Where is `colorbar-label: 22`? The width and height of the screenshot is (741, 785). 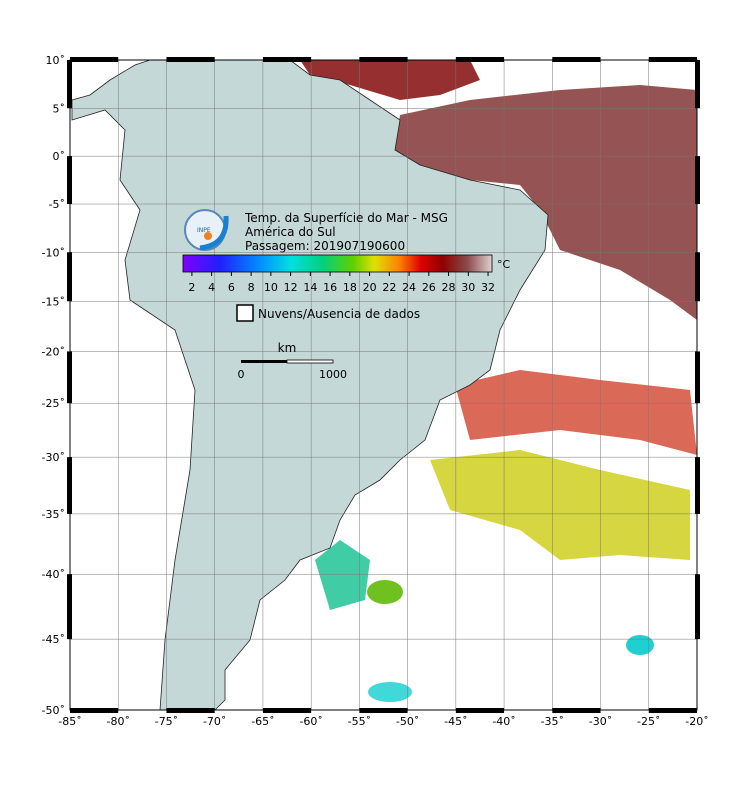
colorbar-label: 22 is located at coordinates (389, 287).